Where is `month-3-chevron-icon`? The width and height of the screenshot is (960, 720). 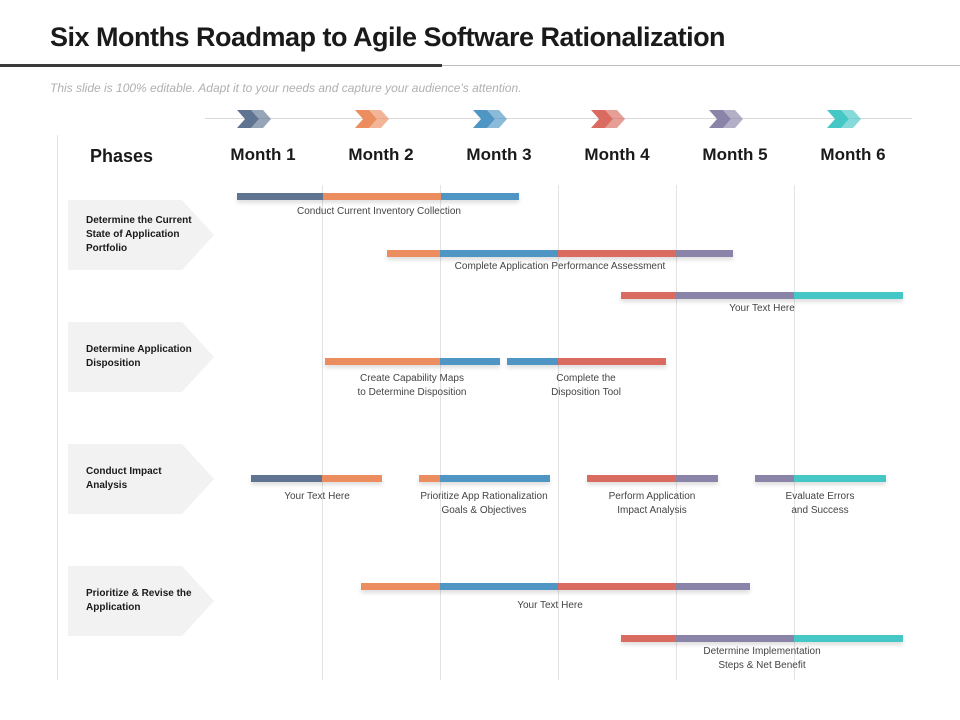
month-3-chevron-icon is located at coordinates (490, 119).